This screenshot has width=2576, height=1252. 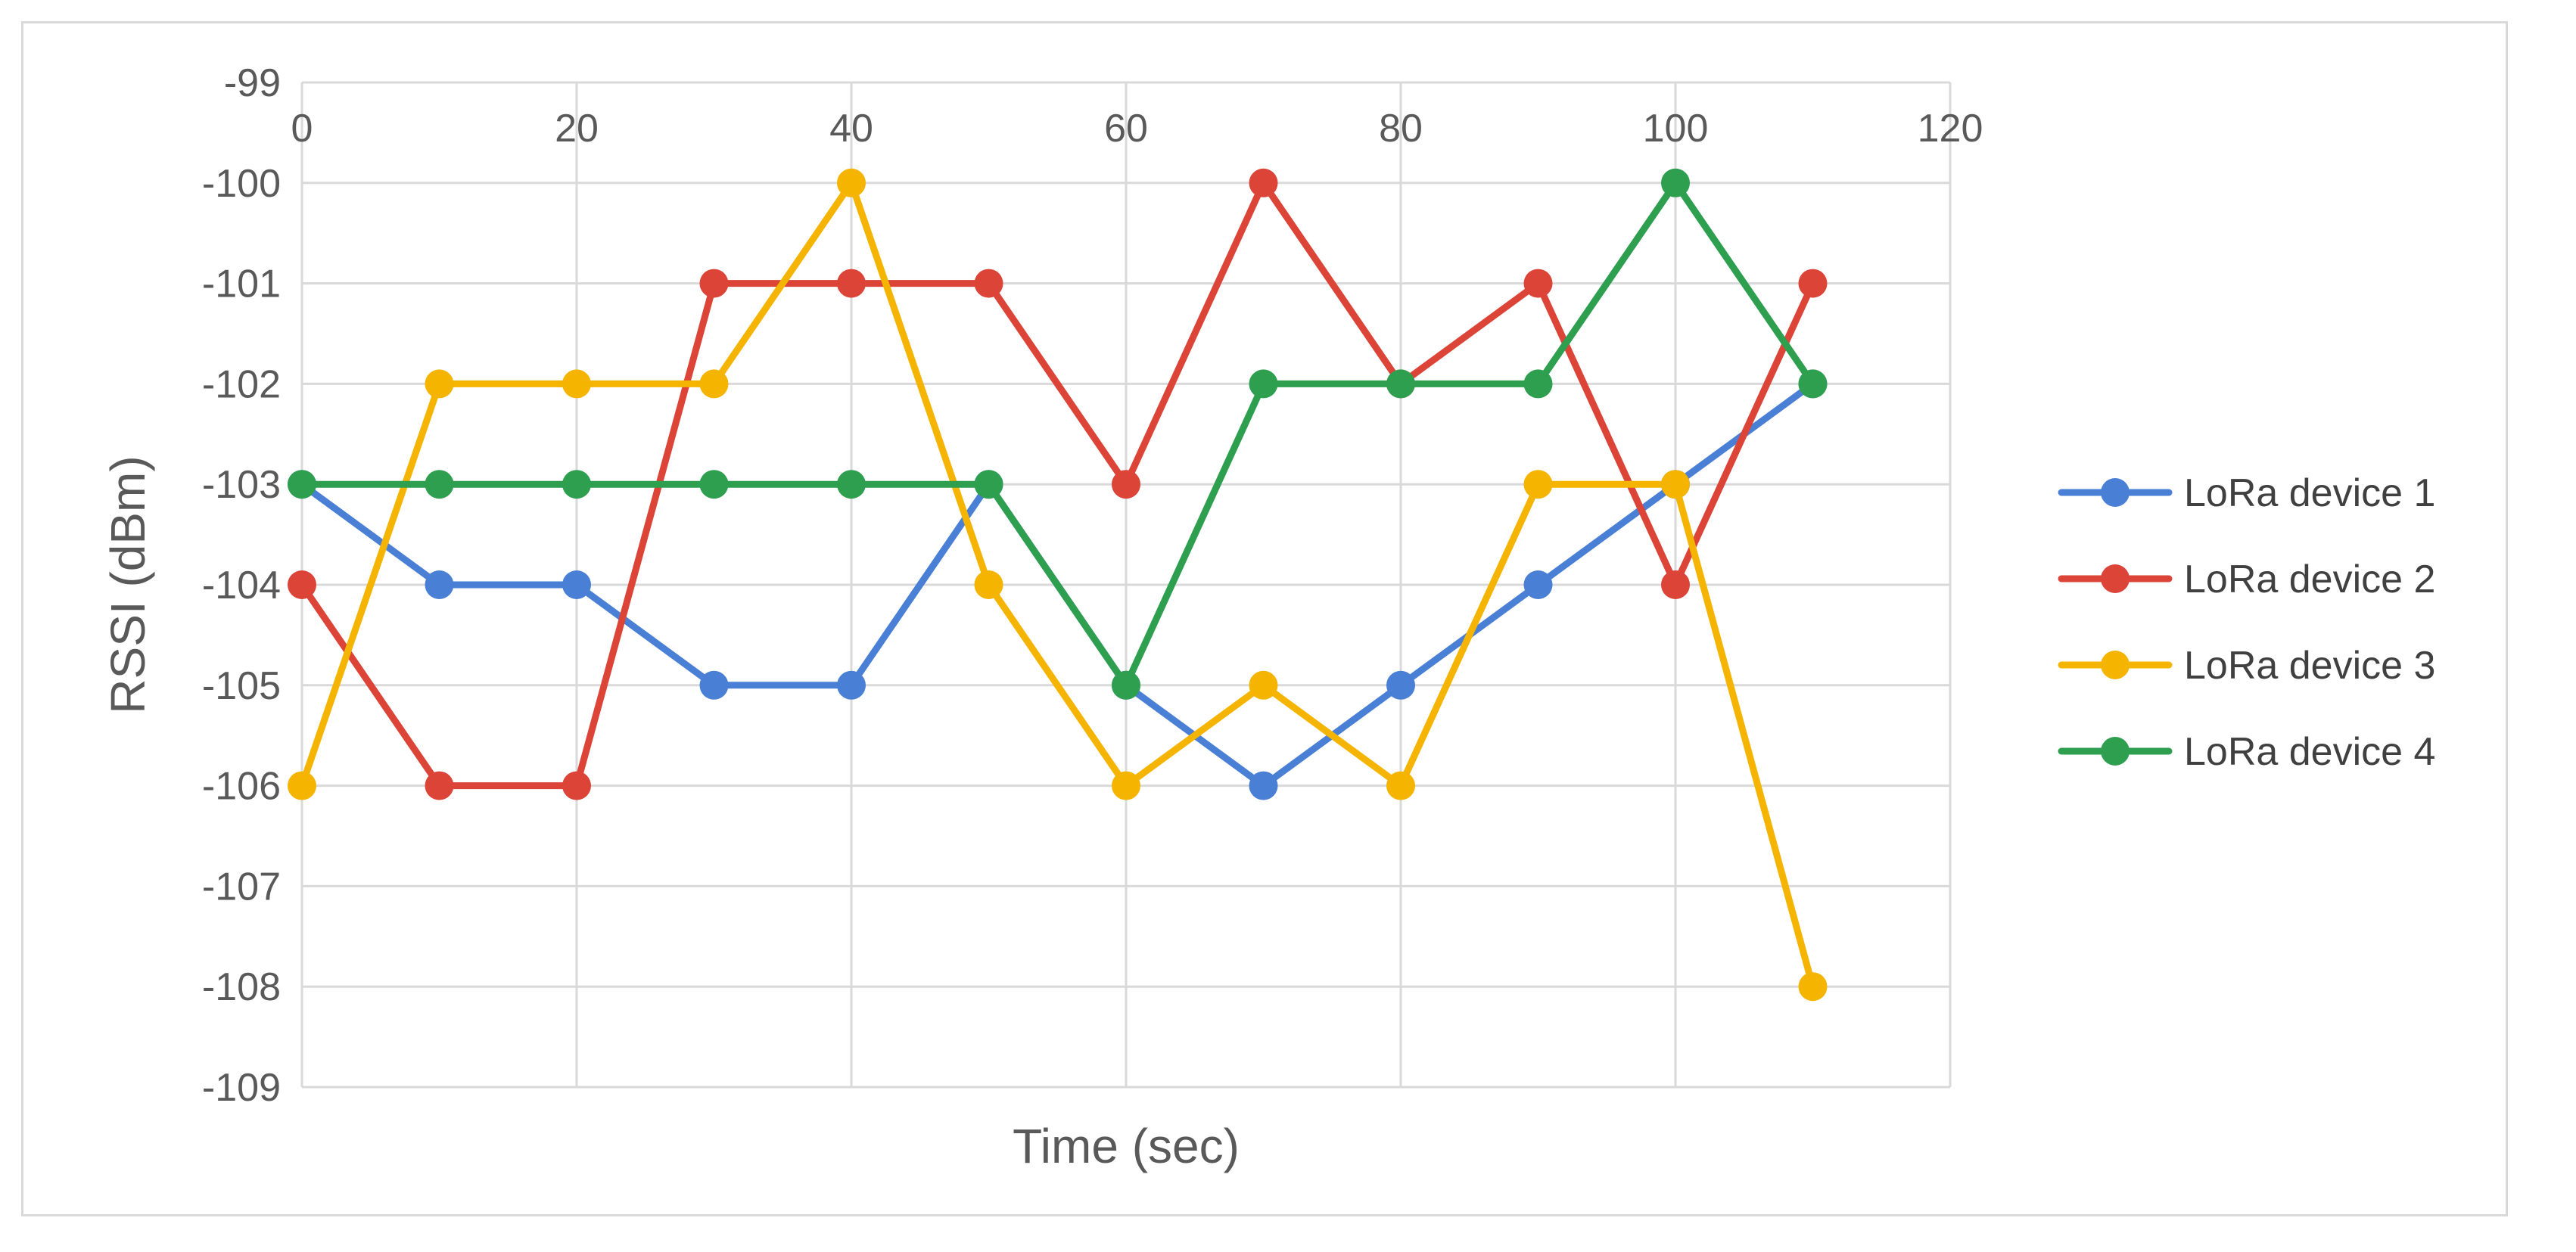 I want to click on x-tick-label: 20, so click(x=577, y=129).